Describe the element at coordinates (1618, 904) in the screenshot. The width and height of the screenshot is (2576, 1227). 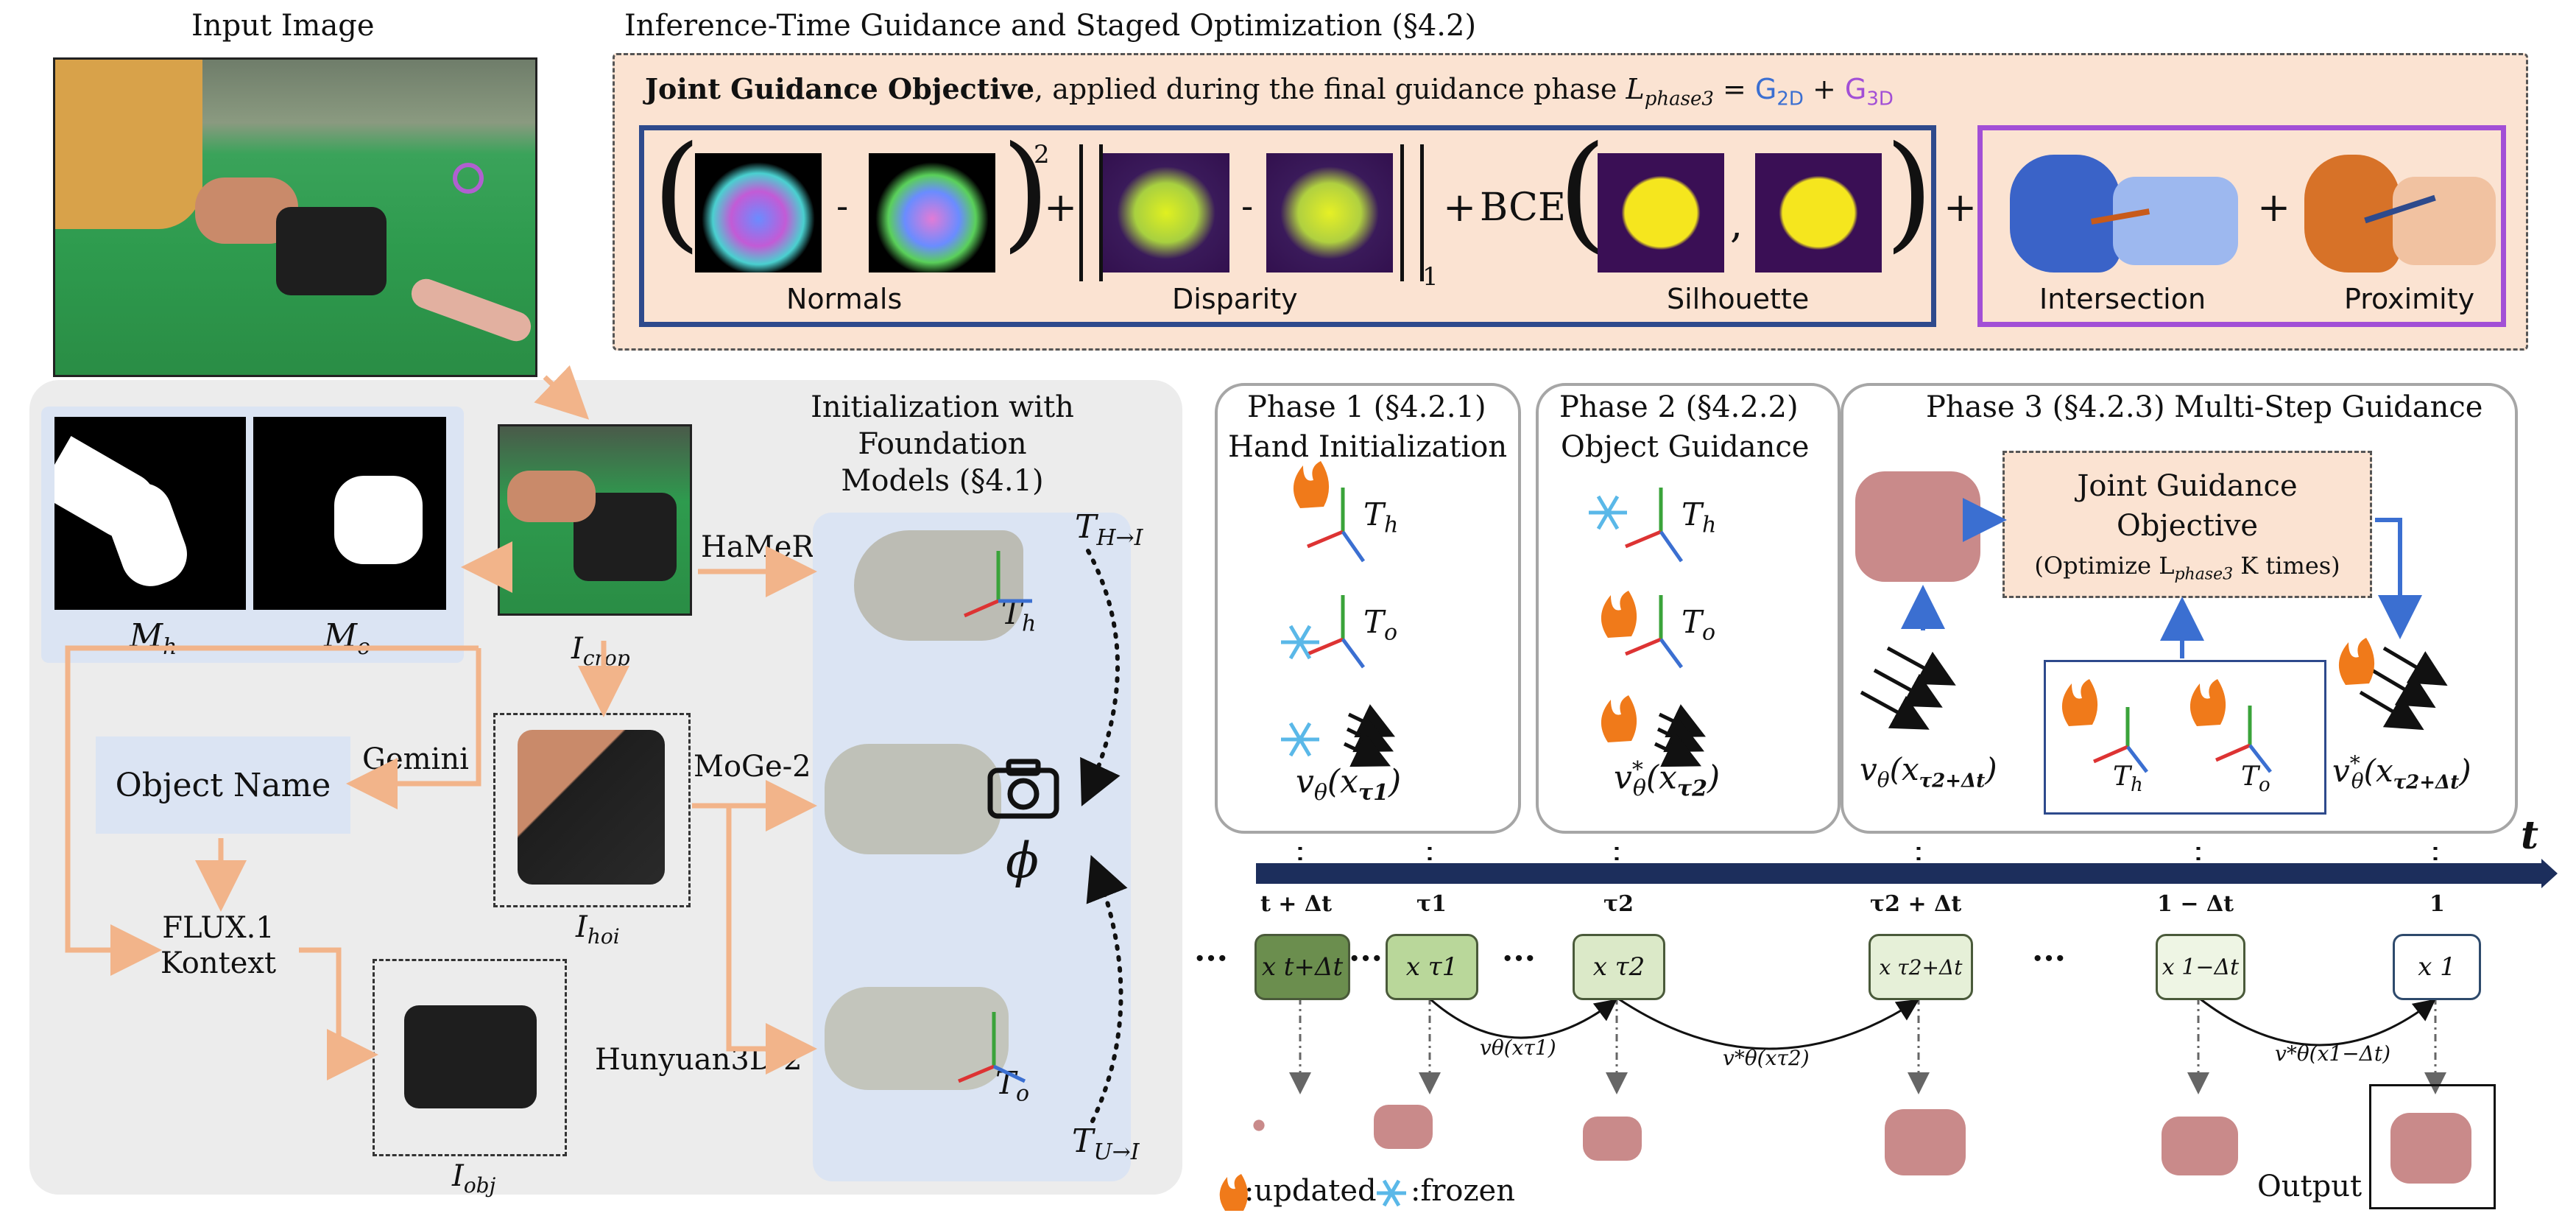
I see `tick-2: τ2` at that location.